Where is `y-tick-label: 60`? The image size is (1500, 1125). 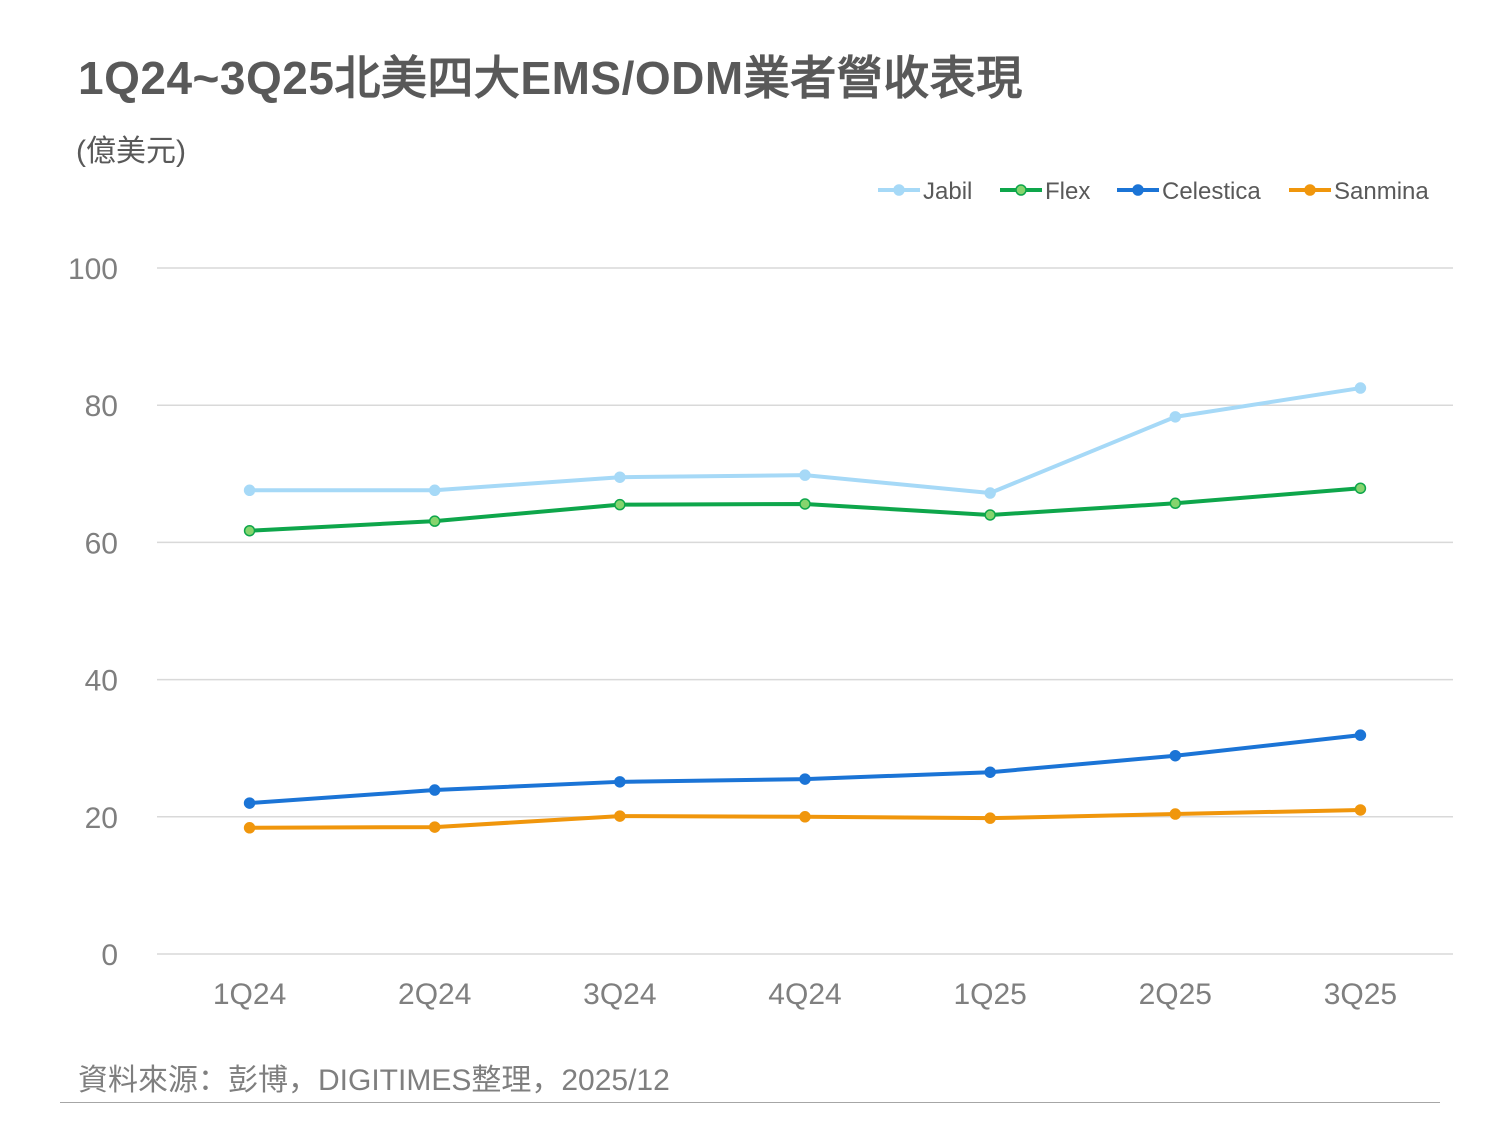
y-tick-label: 60 is located at coordinates (101, 543).